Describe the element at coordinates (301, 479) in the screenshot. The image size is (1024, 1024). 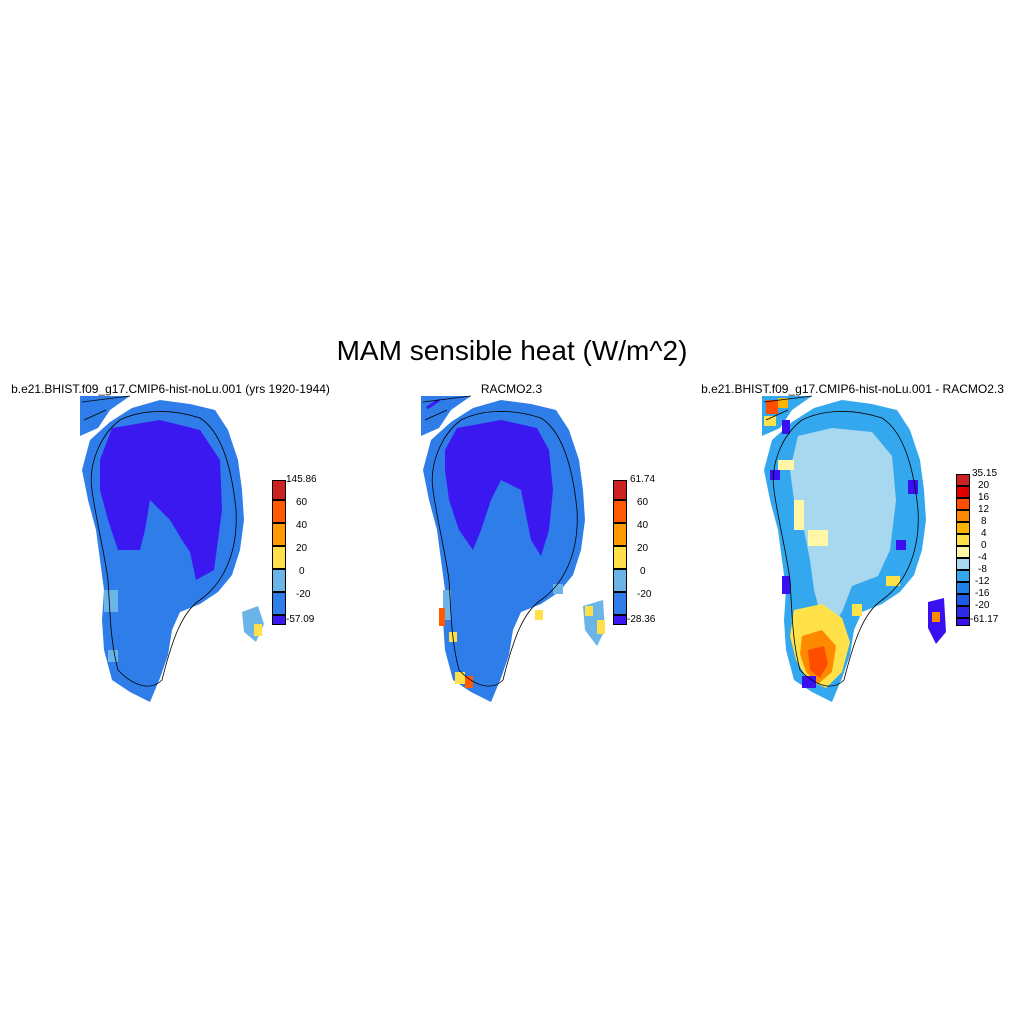
I see `colorbar-label: 145.86` at that location.